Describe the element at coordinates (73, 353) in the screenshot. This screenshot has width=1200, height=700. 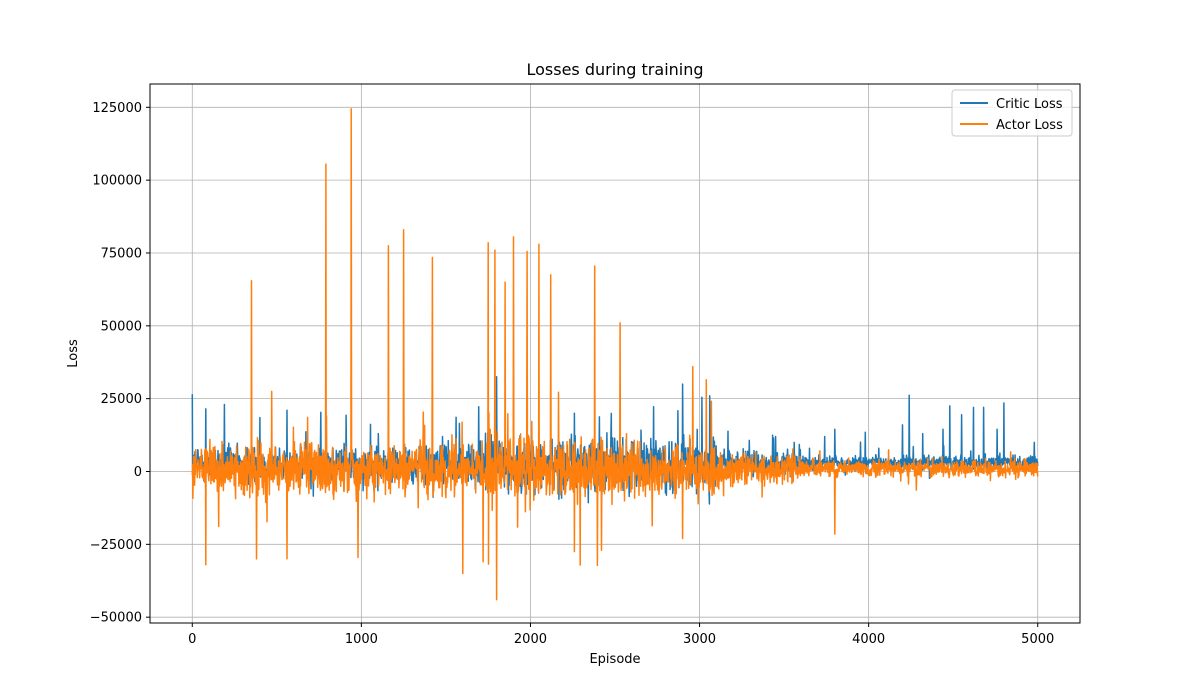
I see `y-axis-label: Loss` at that location.